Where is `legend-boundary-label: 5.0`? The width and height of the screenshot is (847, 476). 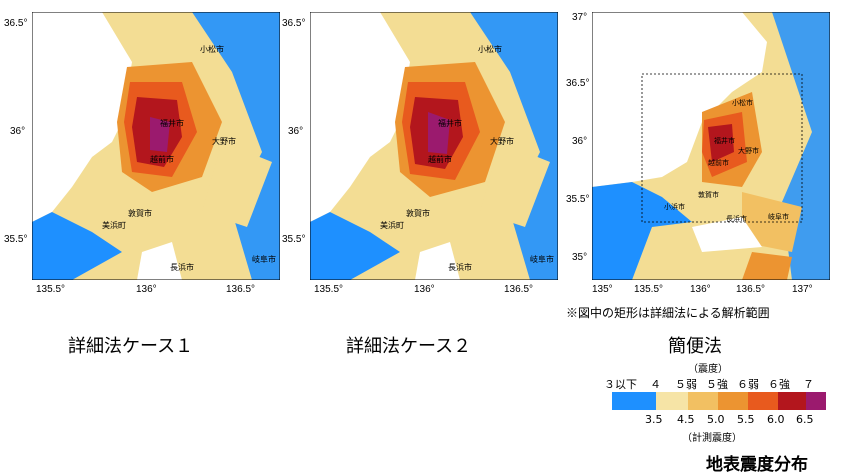 legend-boundary-label: 5.0 is located at coordinates (716, 419).